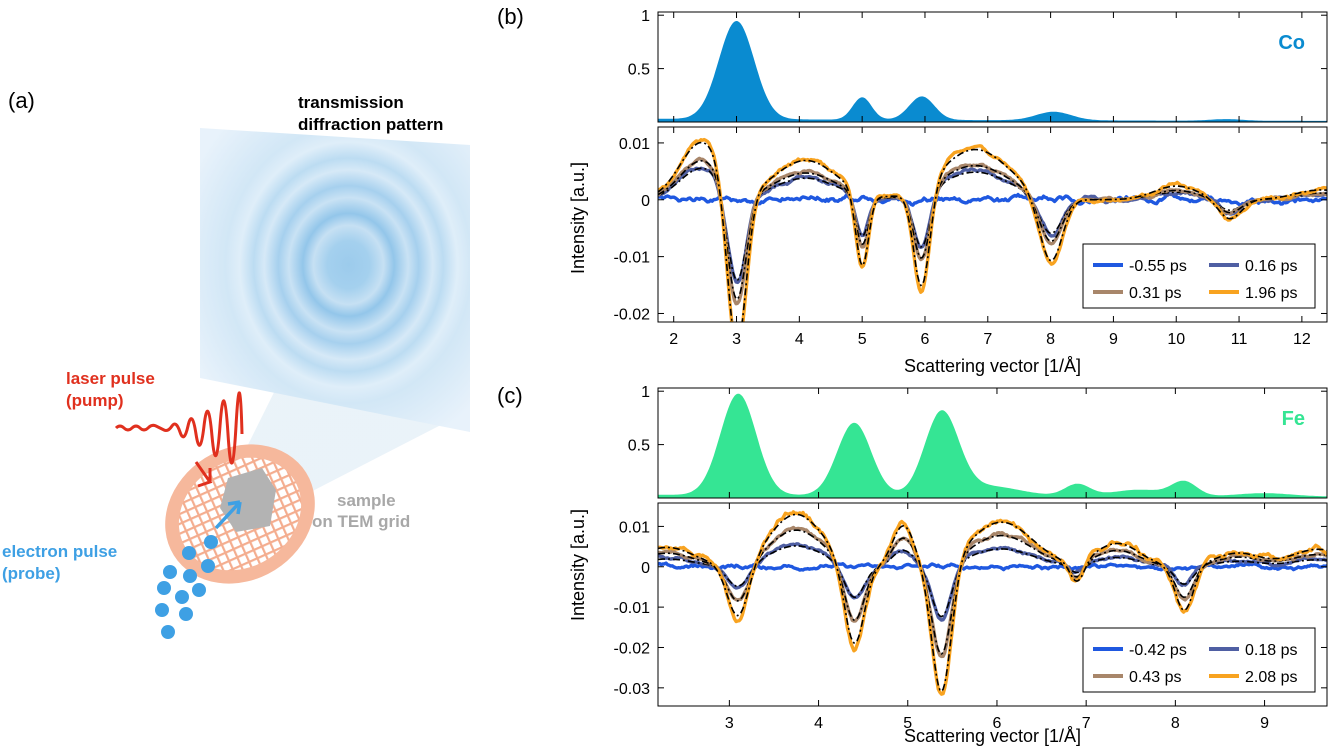  I want to click on legend-label-0.43 ps: 0.43 ps, so click(1155, 677).